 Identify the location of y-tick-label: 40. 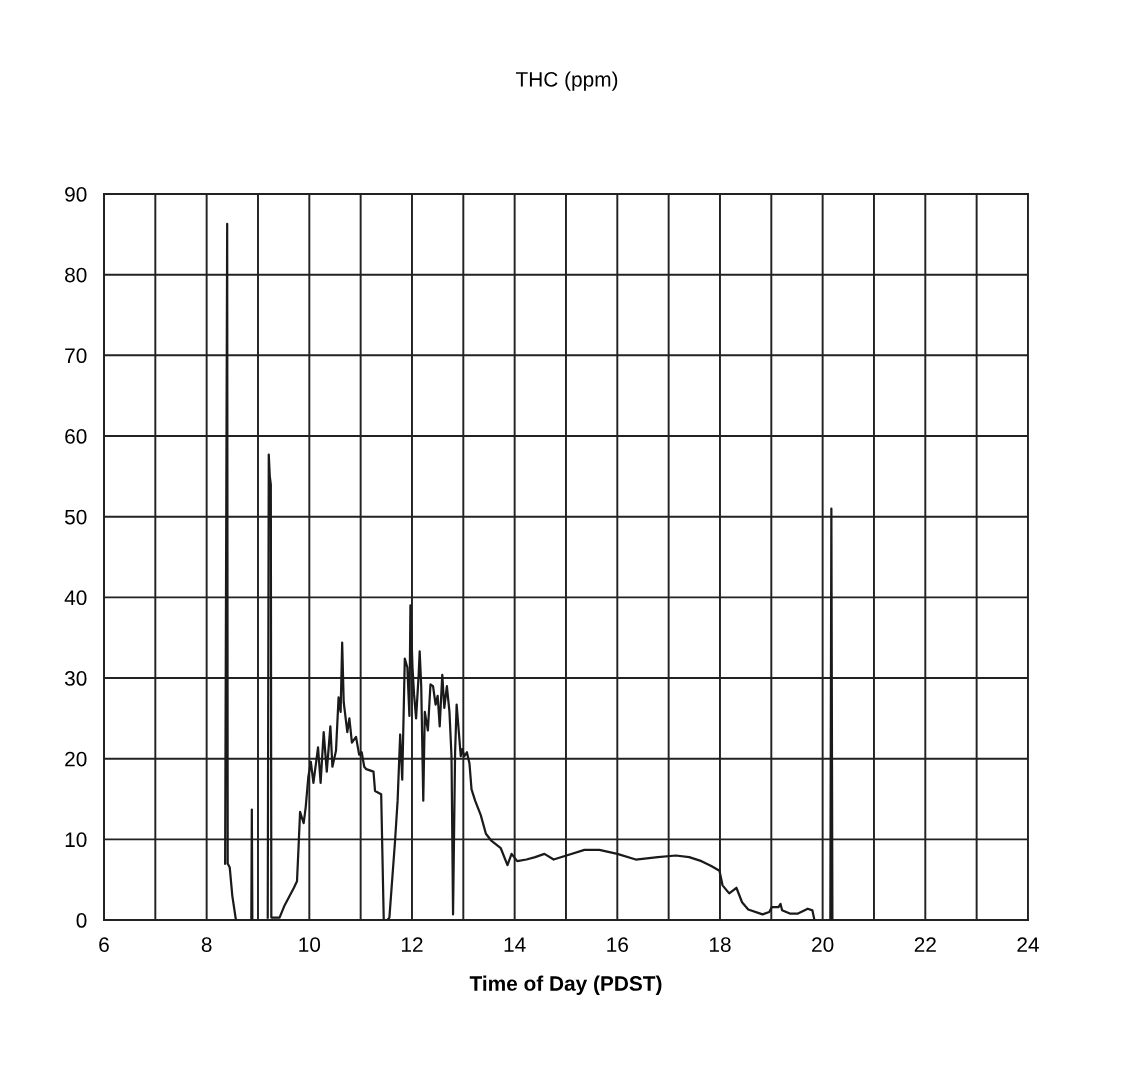
(75, 598).